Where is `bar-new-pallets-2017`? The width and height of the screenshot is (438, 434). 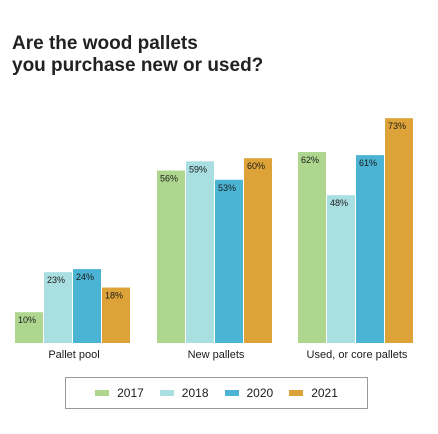 bar-new-pallets-2017 is located at coordinates (171, 256).